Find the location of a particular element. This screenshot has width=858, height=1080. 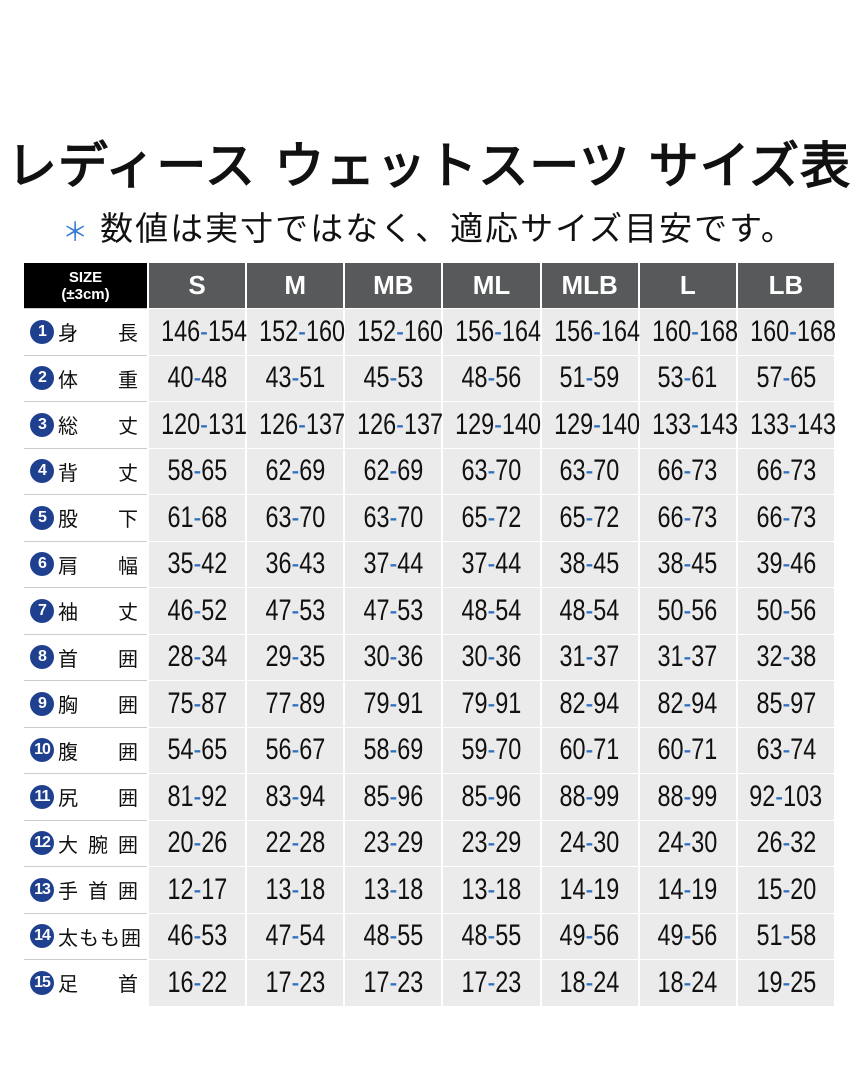

cell-value: 66-73 is located at coordinates (687, 471).